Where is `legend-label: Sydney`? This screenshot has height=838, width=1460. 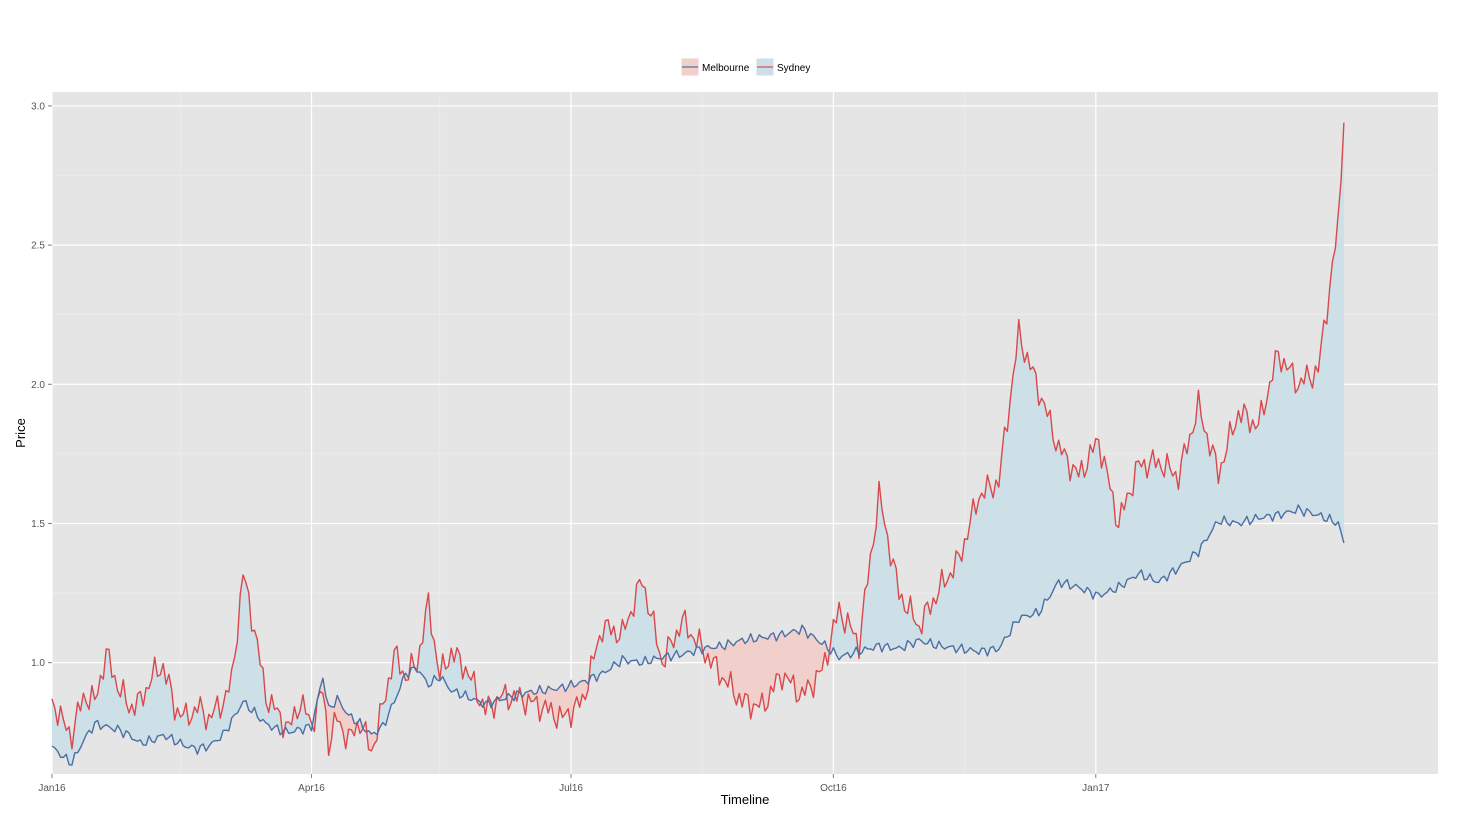 legend-label: Sydney is located at coordinates (793, 68).